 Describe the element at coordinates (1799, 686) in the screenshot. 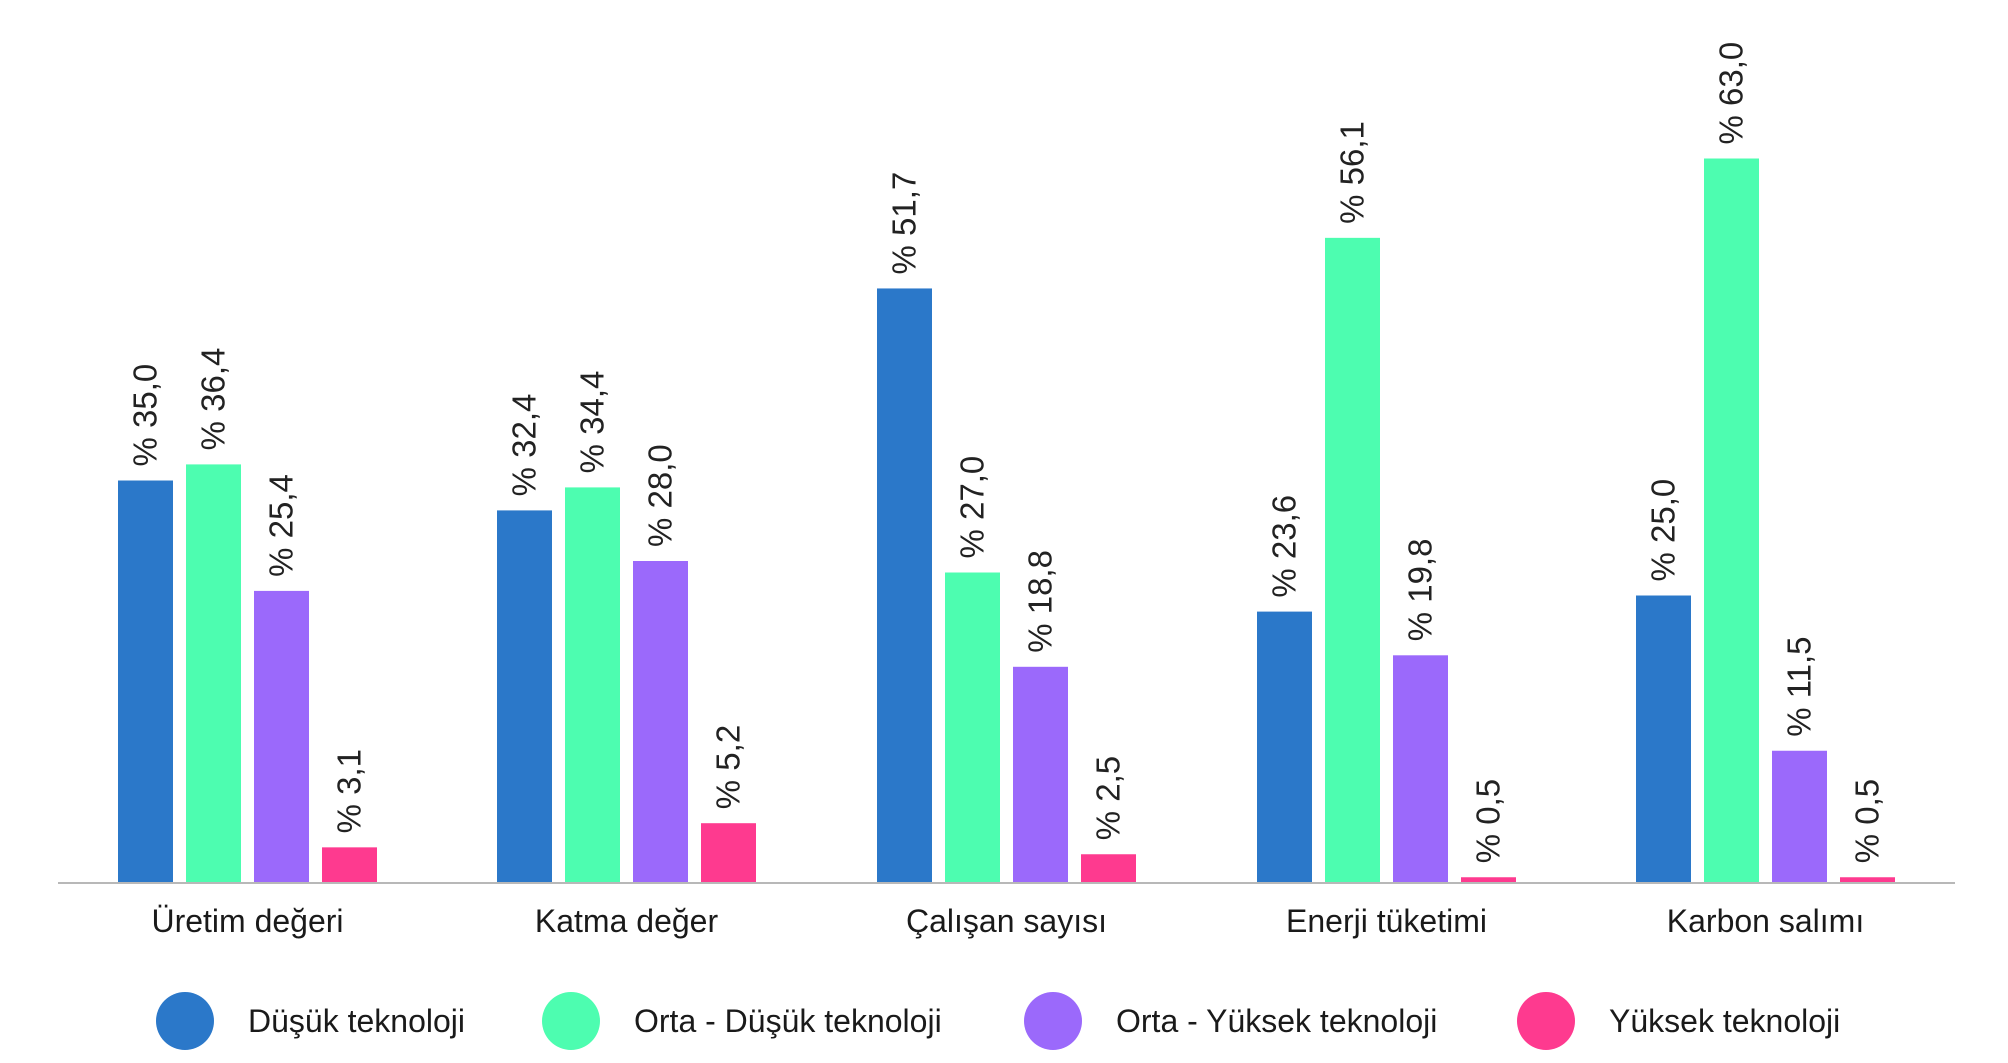

I see `value-label-5-3: % 11,5` at that location.